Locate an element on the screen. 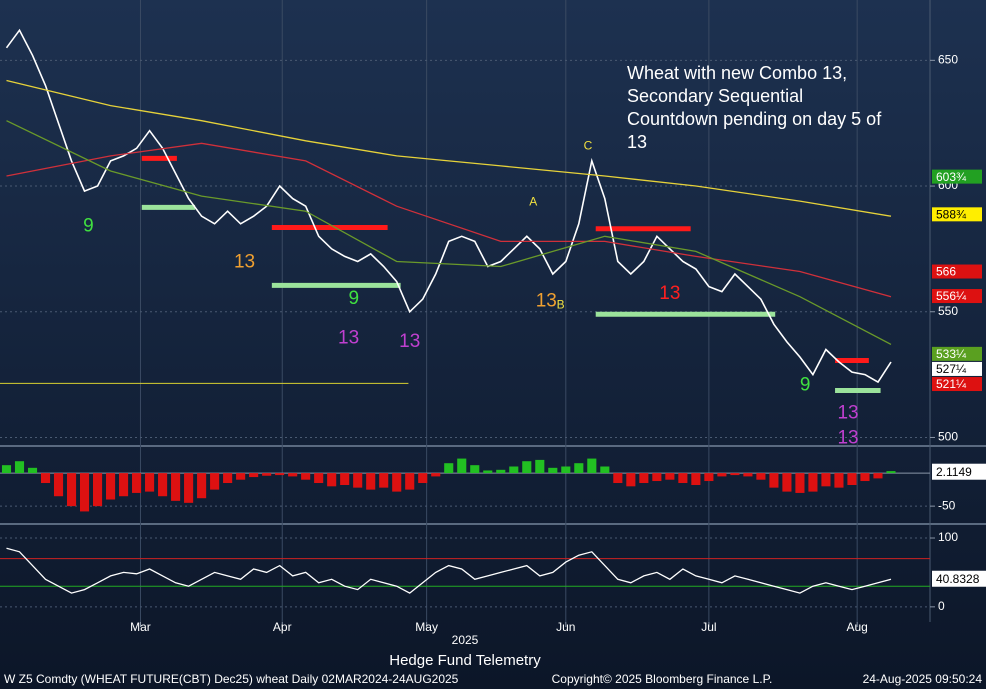 The height and width of the screenshot is (689, 986). y-tick-label: 550 is located at coordinates (948, 311).